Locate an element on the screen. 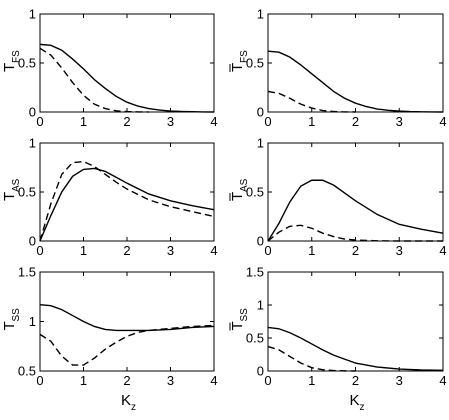 Image resolution: width=449 pixels, height=420 pixels. panel-3: 0 1 2 3 4 0 0.5 1 TAS is located at coordinates (109, 197).